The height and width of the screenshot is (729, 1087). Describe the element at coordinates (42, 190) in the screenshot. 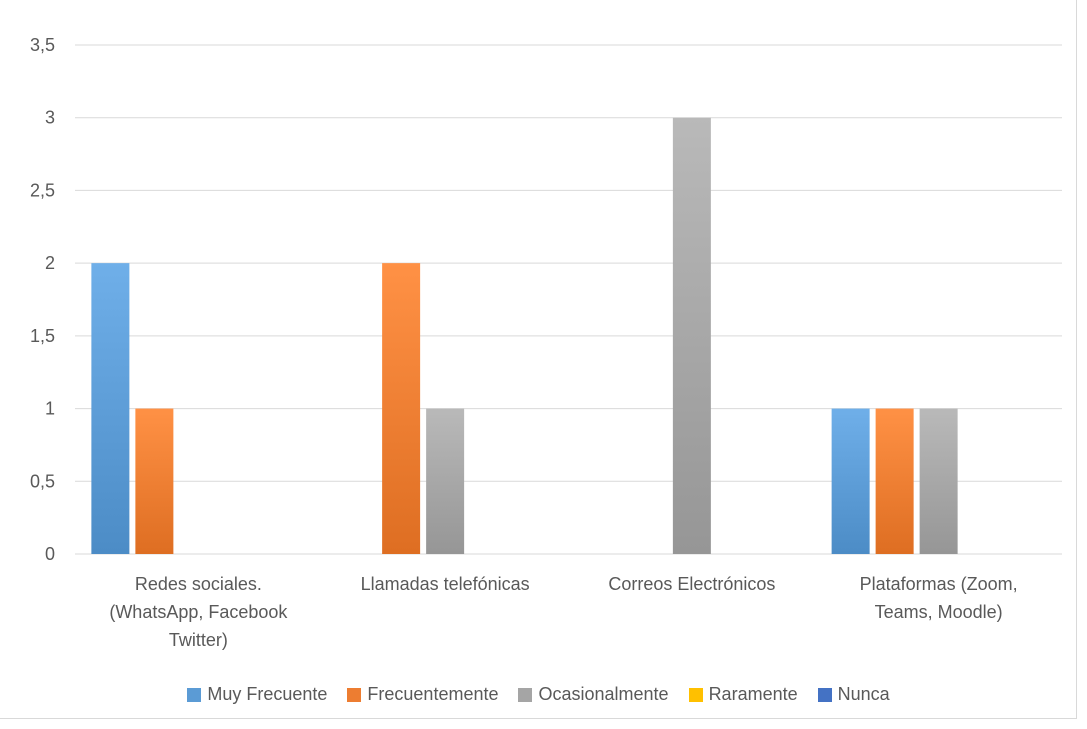

I see `y-tick-label: 2,5` at that location.